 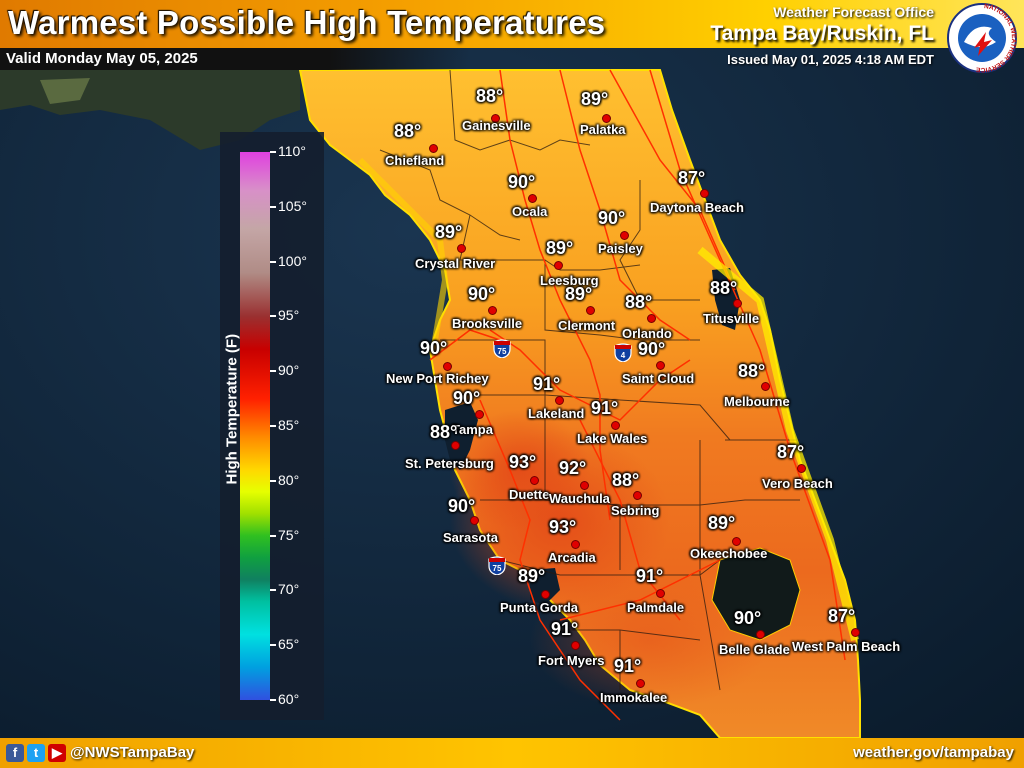 What do you see at coordinates (579, 498) in the screenshot?
I see `city-name: Wauchula` at bounding box center [579, 498].